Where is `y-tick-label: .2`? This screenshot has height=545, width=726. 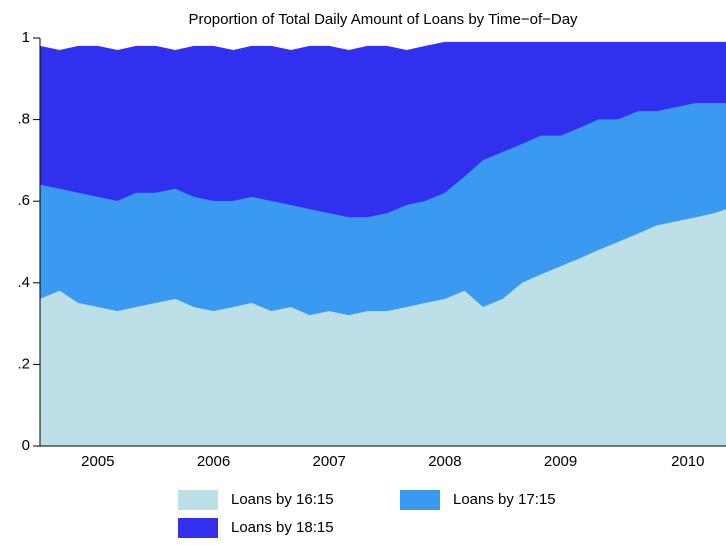
y-tick-label: .2 is located at coordinates (23, 363).